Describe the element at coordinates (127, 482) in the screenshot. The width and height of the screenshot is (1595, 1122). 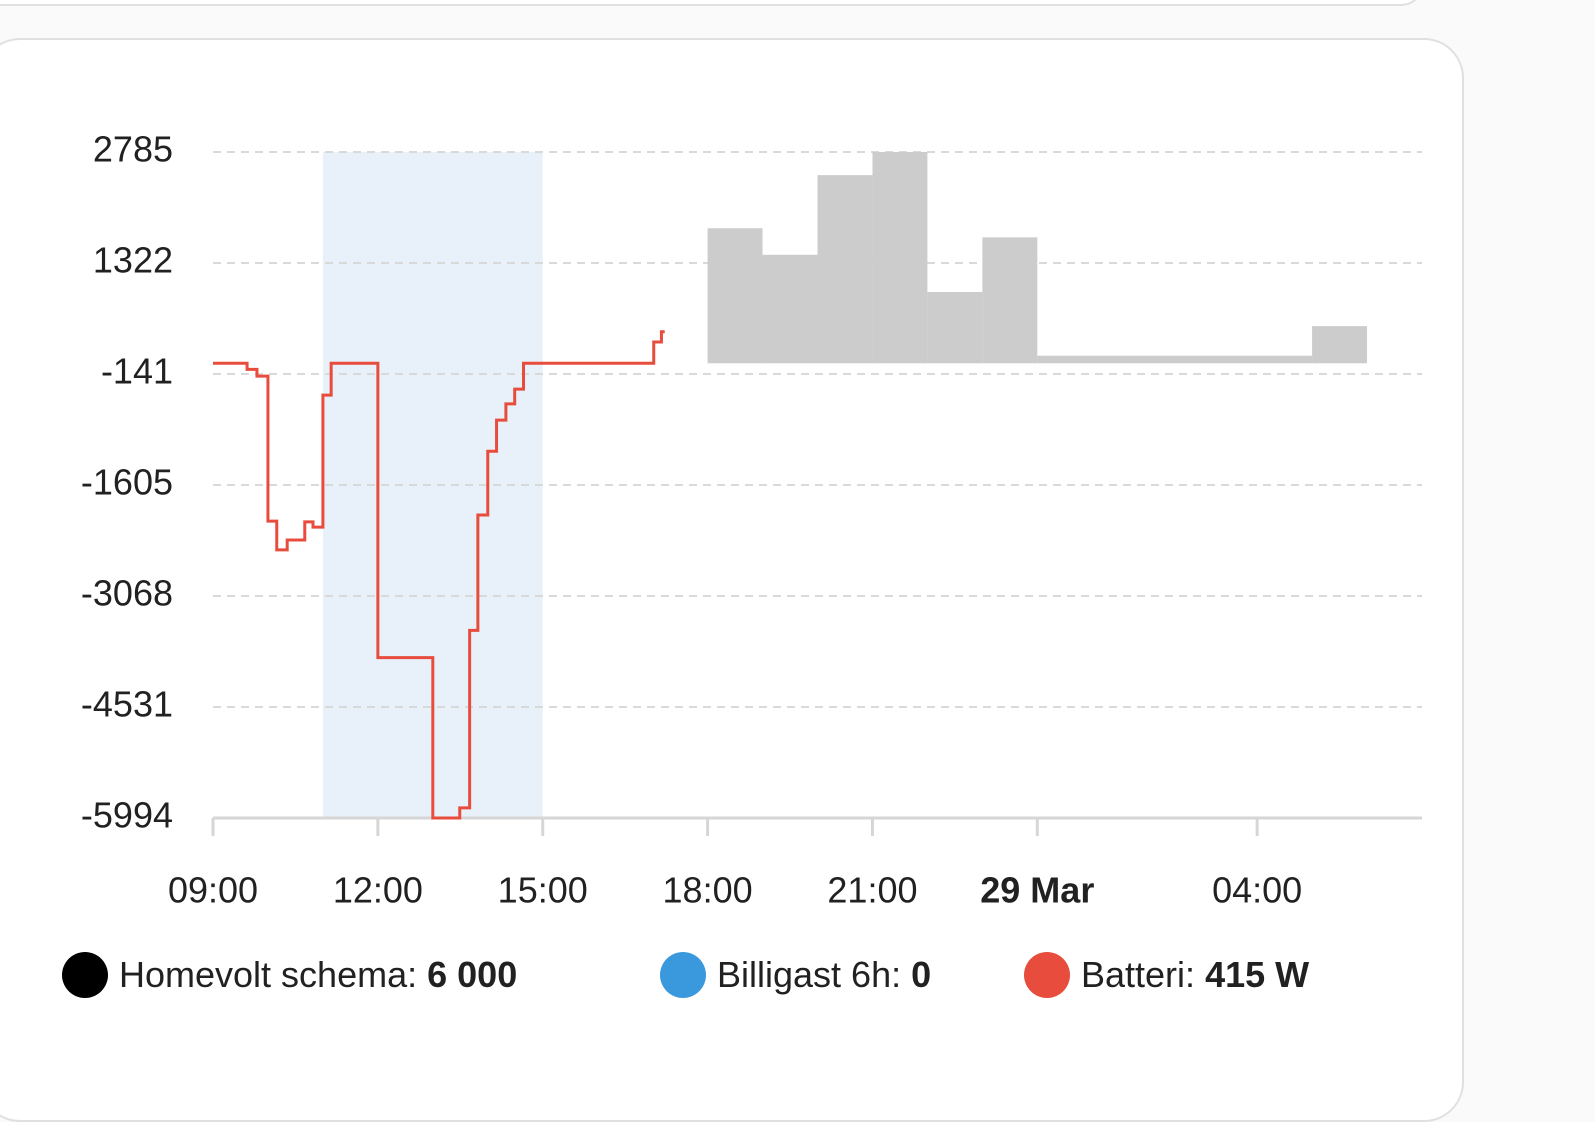
I see `y-tick-label: -1605` at that location.